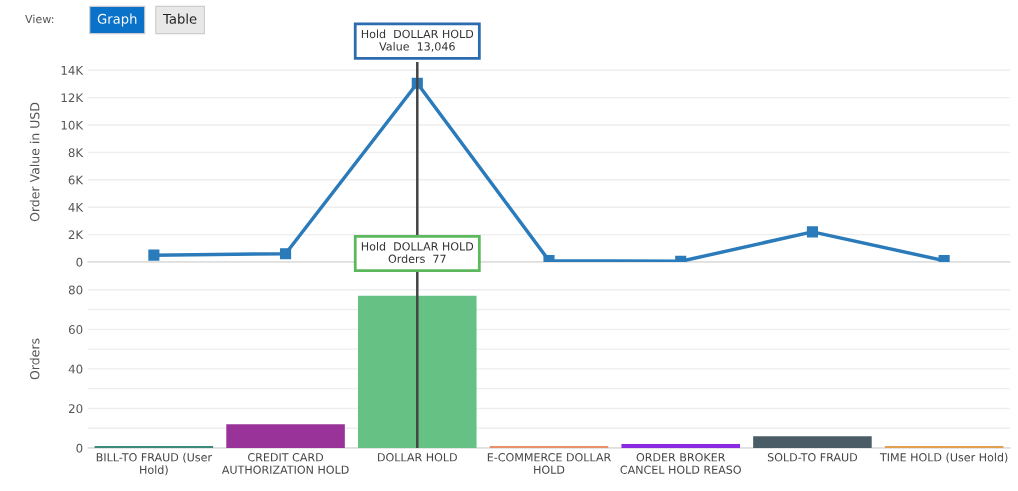  What do you see at coordinates (39, 19) in the screenshot?
I see `text: View:` at bounding box center [39, 19].